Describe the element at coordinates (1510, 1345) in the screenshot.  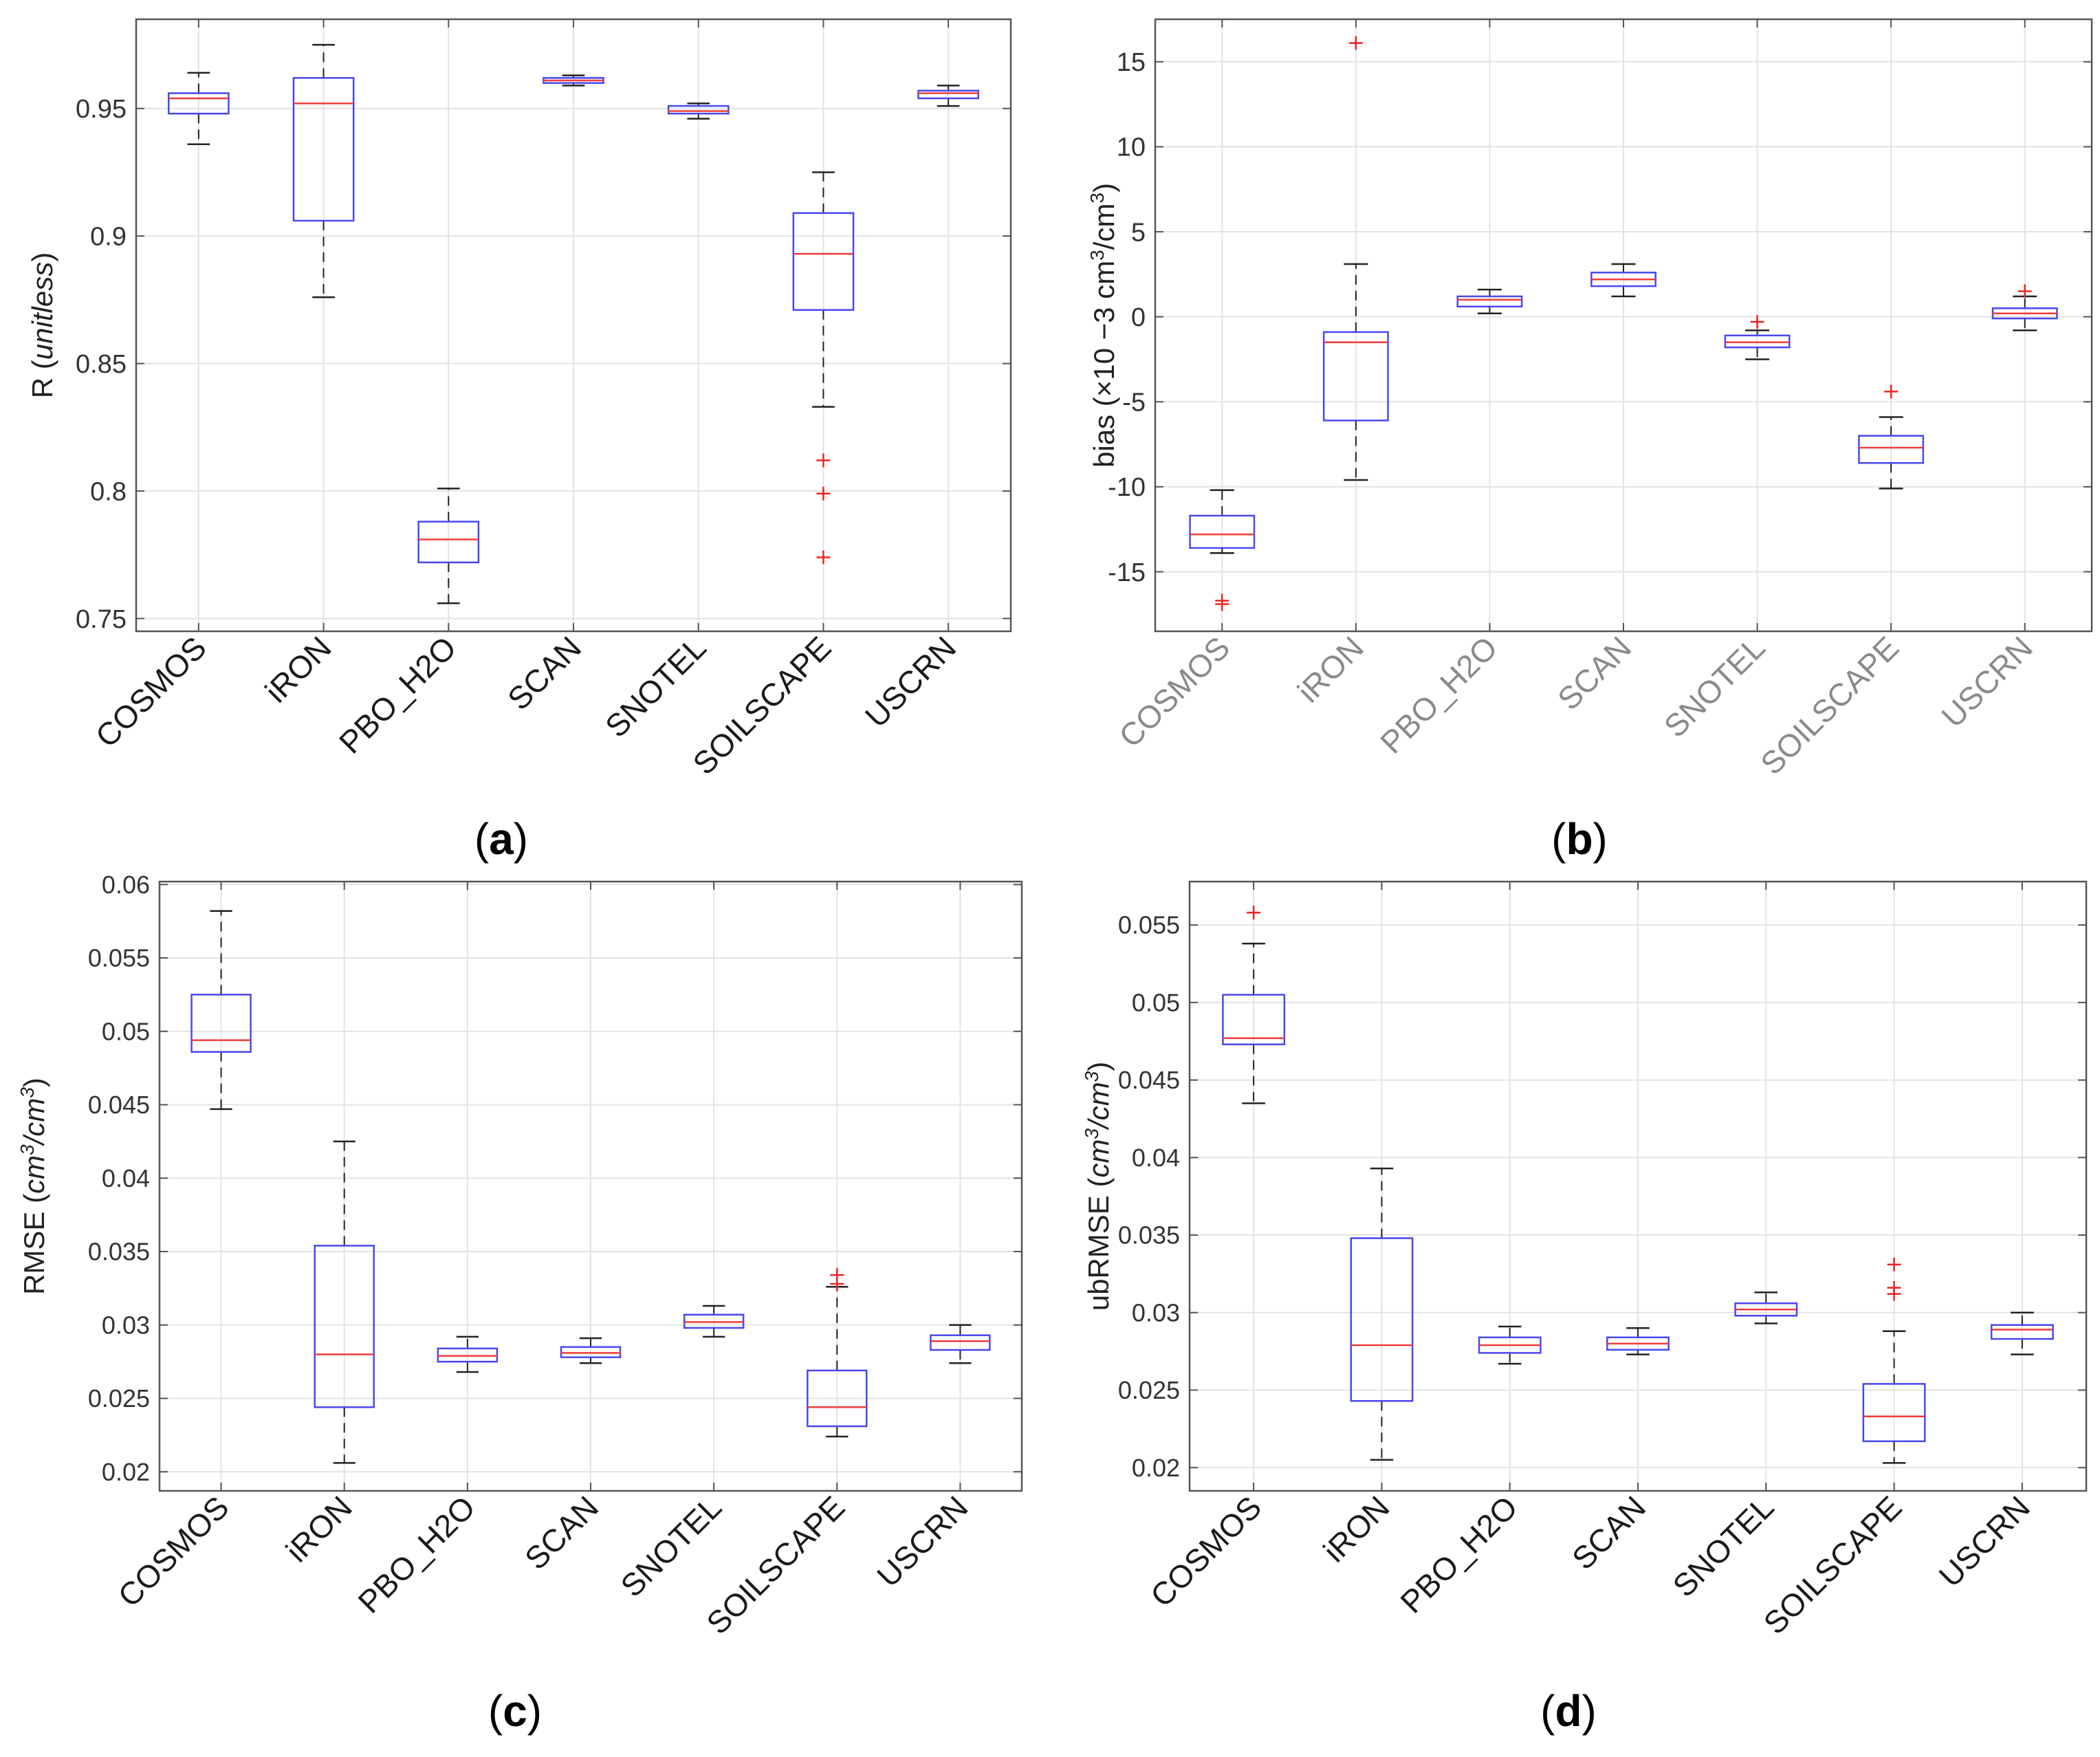
I see `box-PBO_H2O` at that location.